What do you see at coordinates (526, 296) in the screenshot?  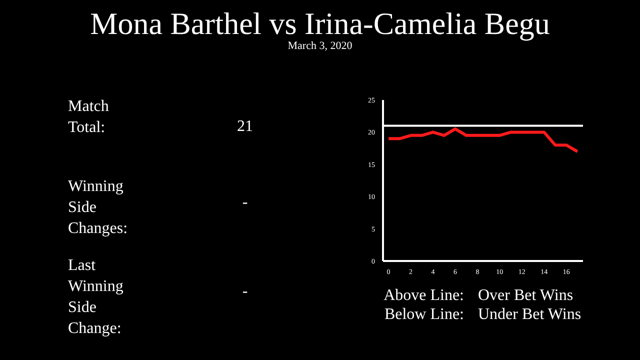 I see `text: Over Bet Wins` at bounding box center [526, 296].